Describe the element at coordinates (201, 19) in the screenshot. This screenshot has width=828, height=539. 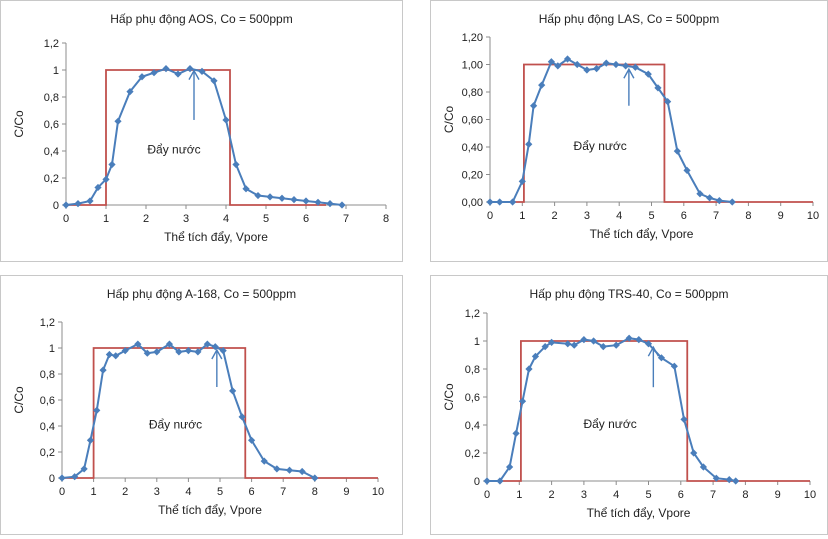
I see `chart-title: Hấp phụ động AOS, Co = 500ppm` at that location.